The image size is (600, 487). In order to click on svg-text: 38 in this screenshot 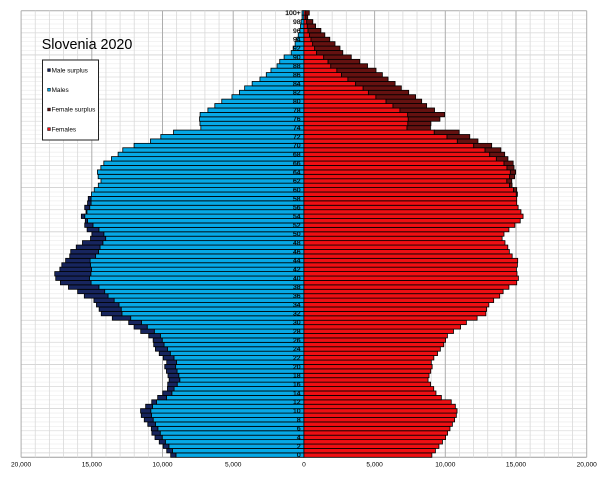, I will do `click(297, 287)`.